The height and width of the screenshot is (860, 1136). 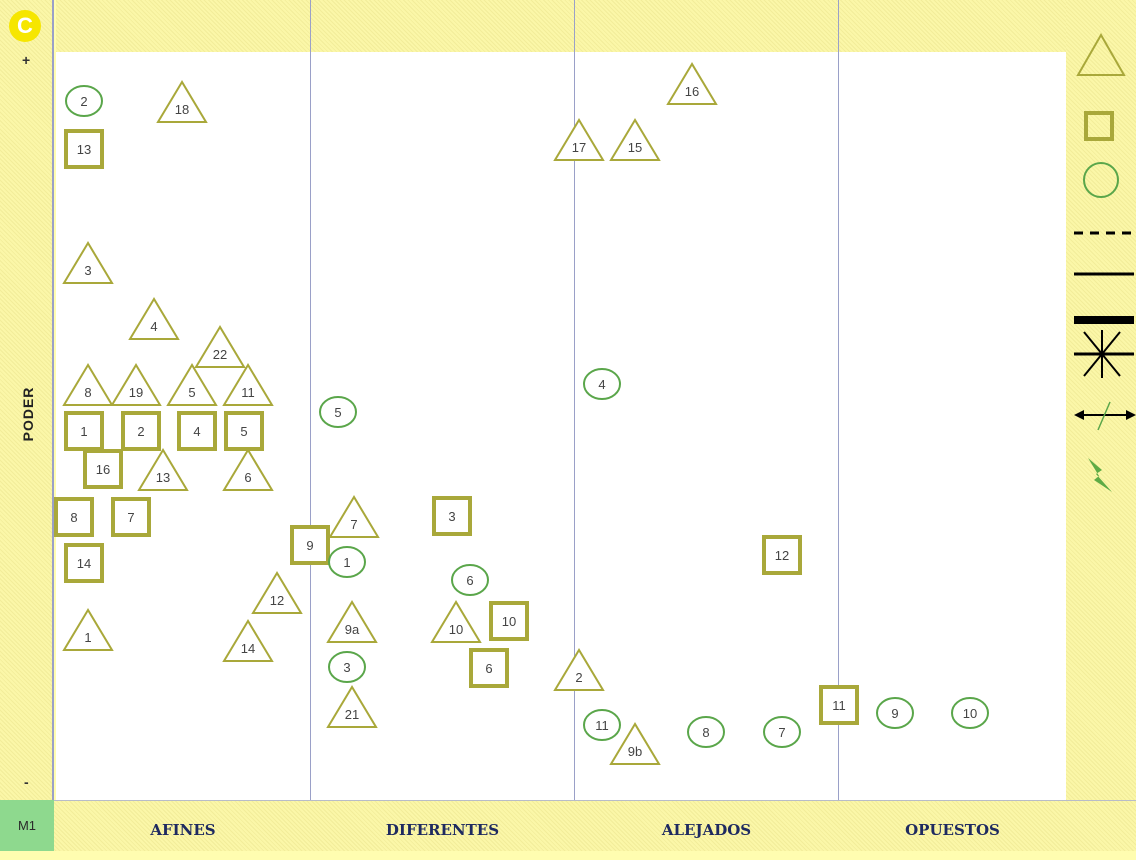 I want to click on actor-triangle-14: 14, so click(x=248, y=640).